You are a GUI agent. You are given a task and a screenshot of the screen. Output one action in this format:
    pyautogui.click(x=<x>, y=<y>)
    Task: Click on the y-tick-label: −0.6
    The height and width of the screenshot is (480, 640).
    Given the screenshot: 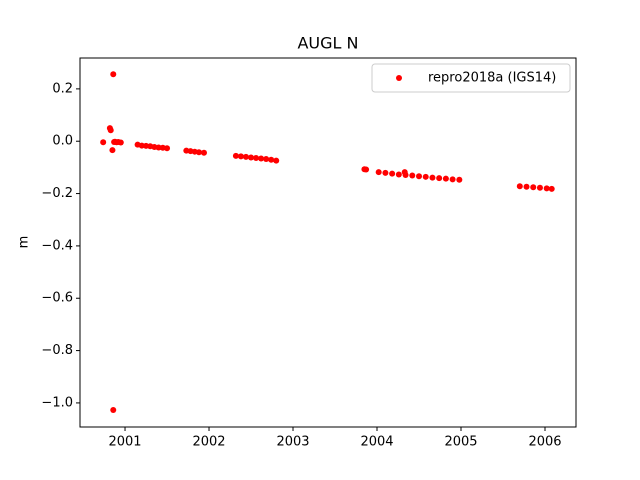 What is the action you would take?
    pyautogui.click(x=57, y=298)
    